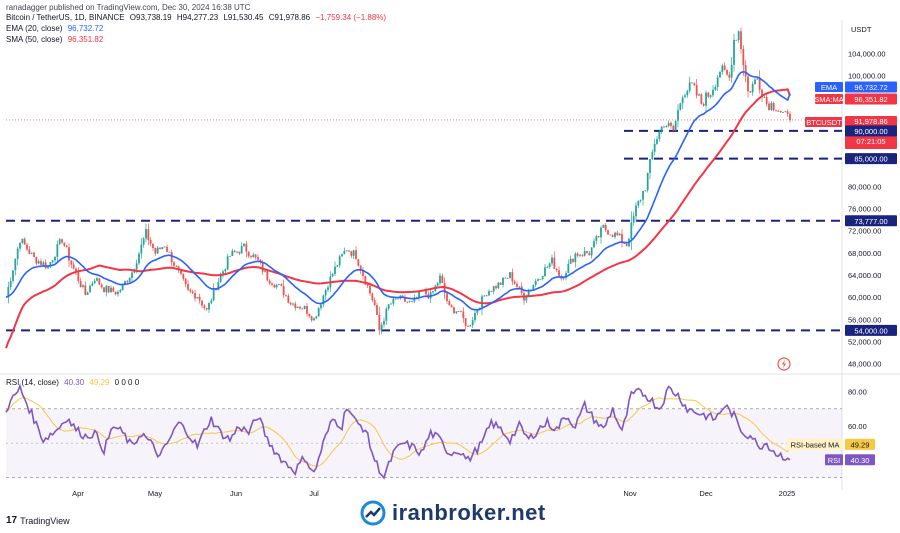 This screenshot has height=533, width=900. I want to click on time-tick-may: May, so click(155, 493).